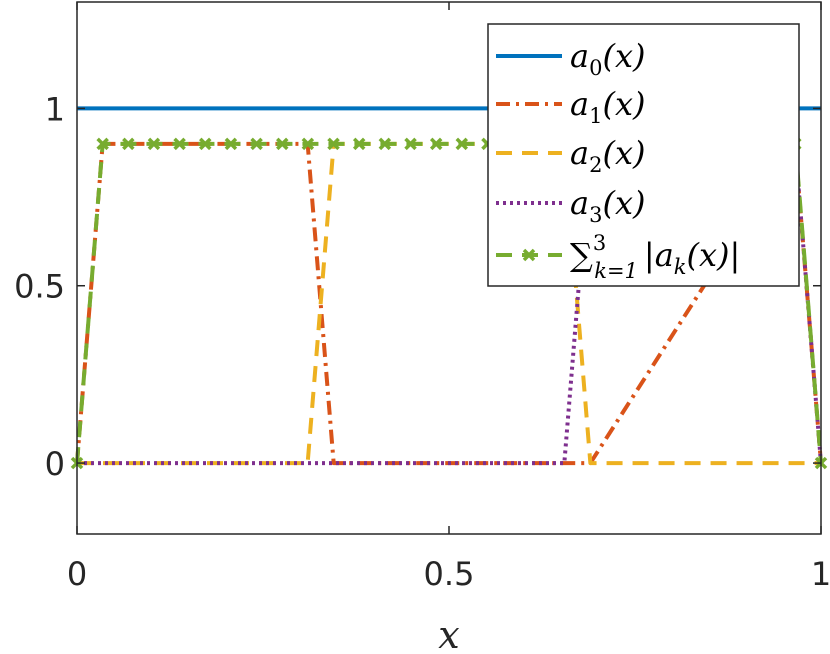 This screenshot has width=830, height=654. What do you see at coordinates (595, 68) in the screenshot?
I see `legend-sub: 0` at bounding box center [595, 68].